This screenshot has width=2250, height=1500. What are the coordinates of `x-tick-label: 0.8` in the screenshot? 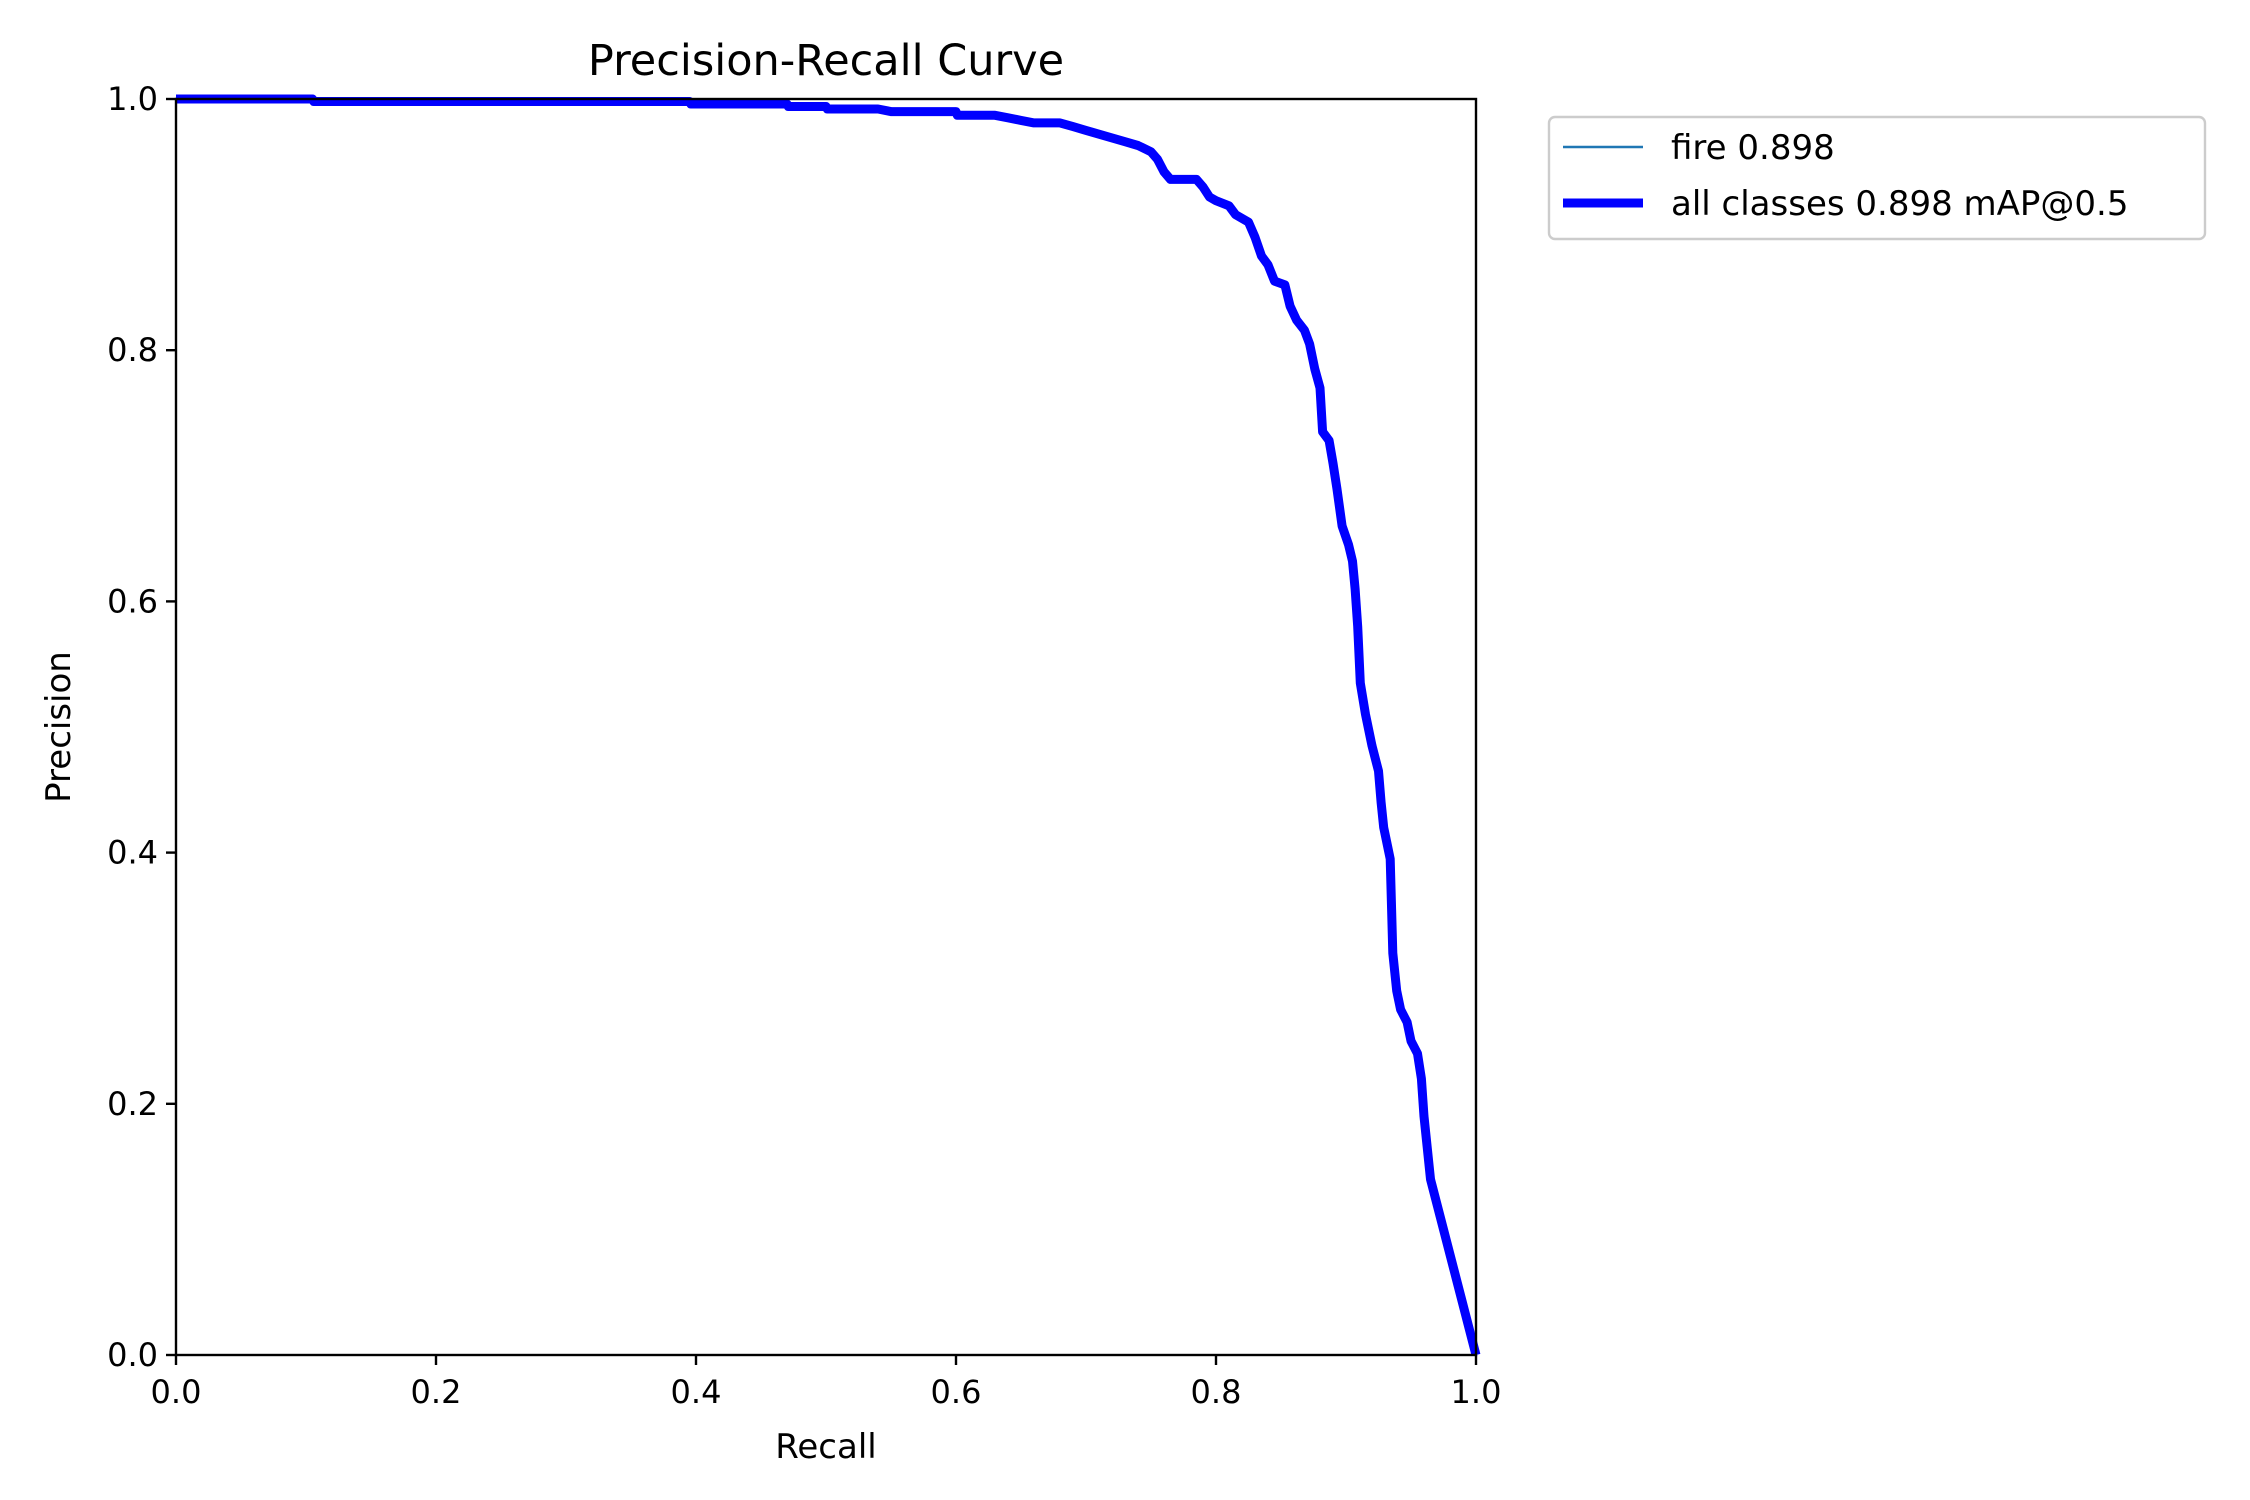 It's located at (1216, 1392).